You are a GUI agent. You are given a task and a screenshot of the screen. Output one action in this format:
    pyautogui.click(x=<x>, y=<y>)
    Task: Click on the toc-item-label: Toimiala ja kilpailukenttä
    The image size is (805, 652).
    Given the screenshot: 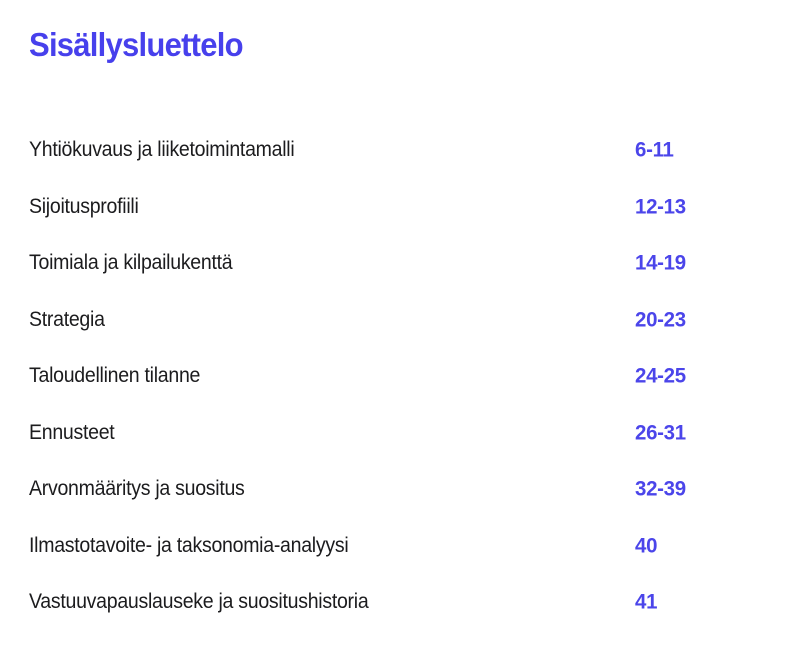 What is the action you would take?
    pyautogui.click(x=131, y=263)
    